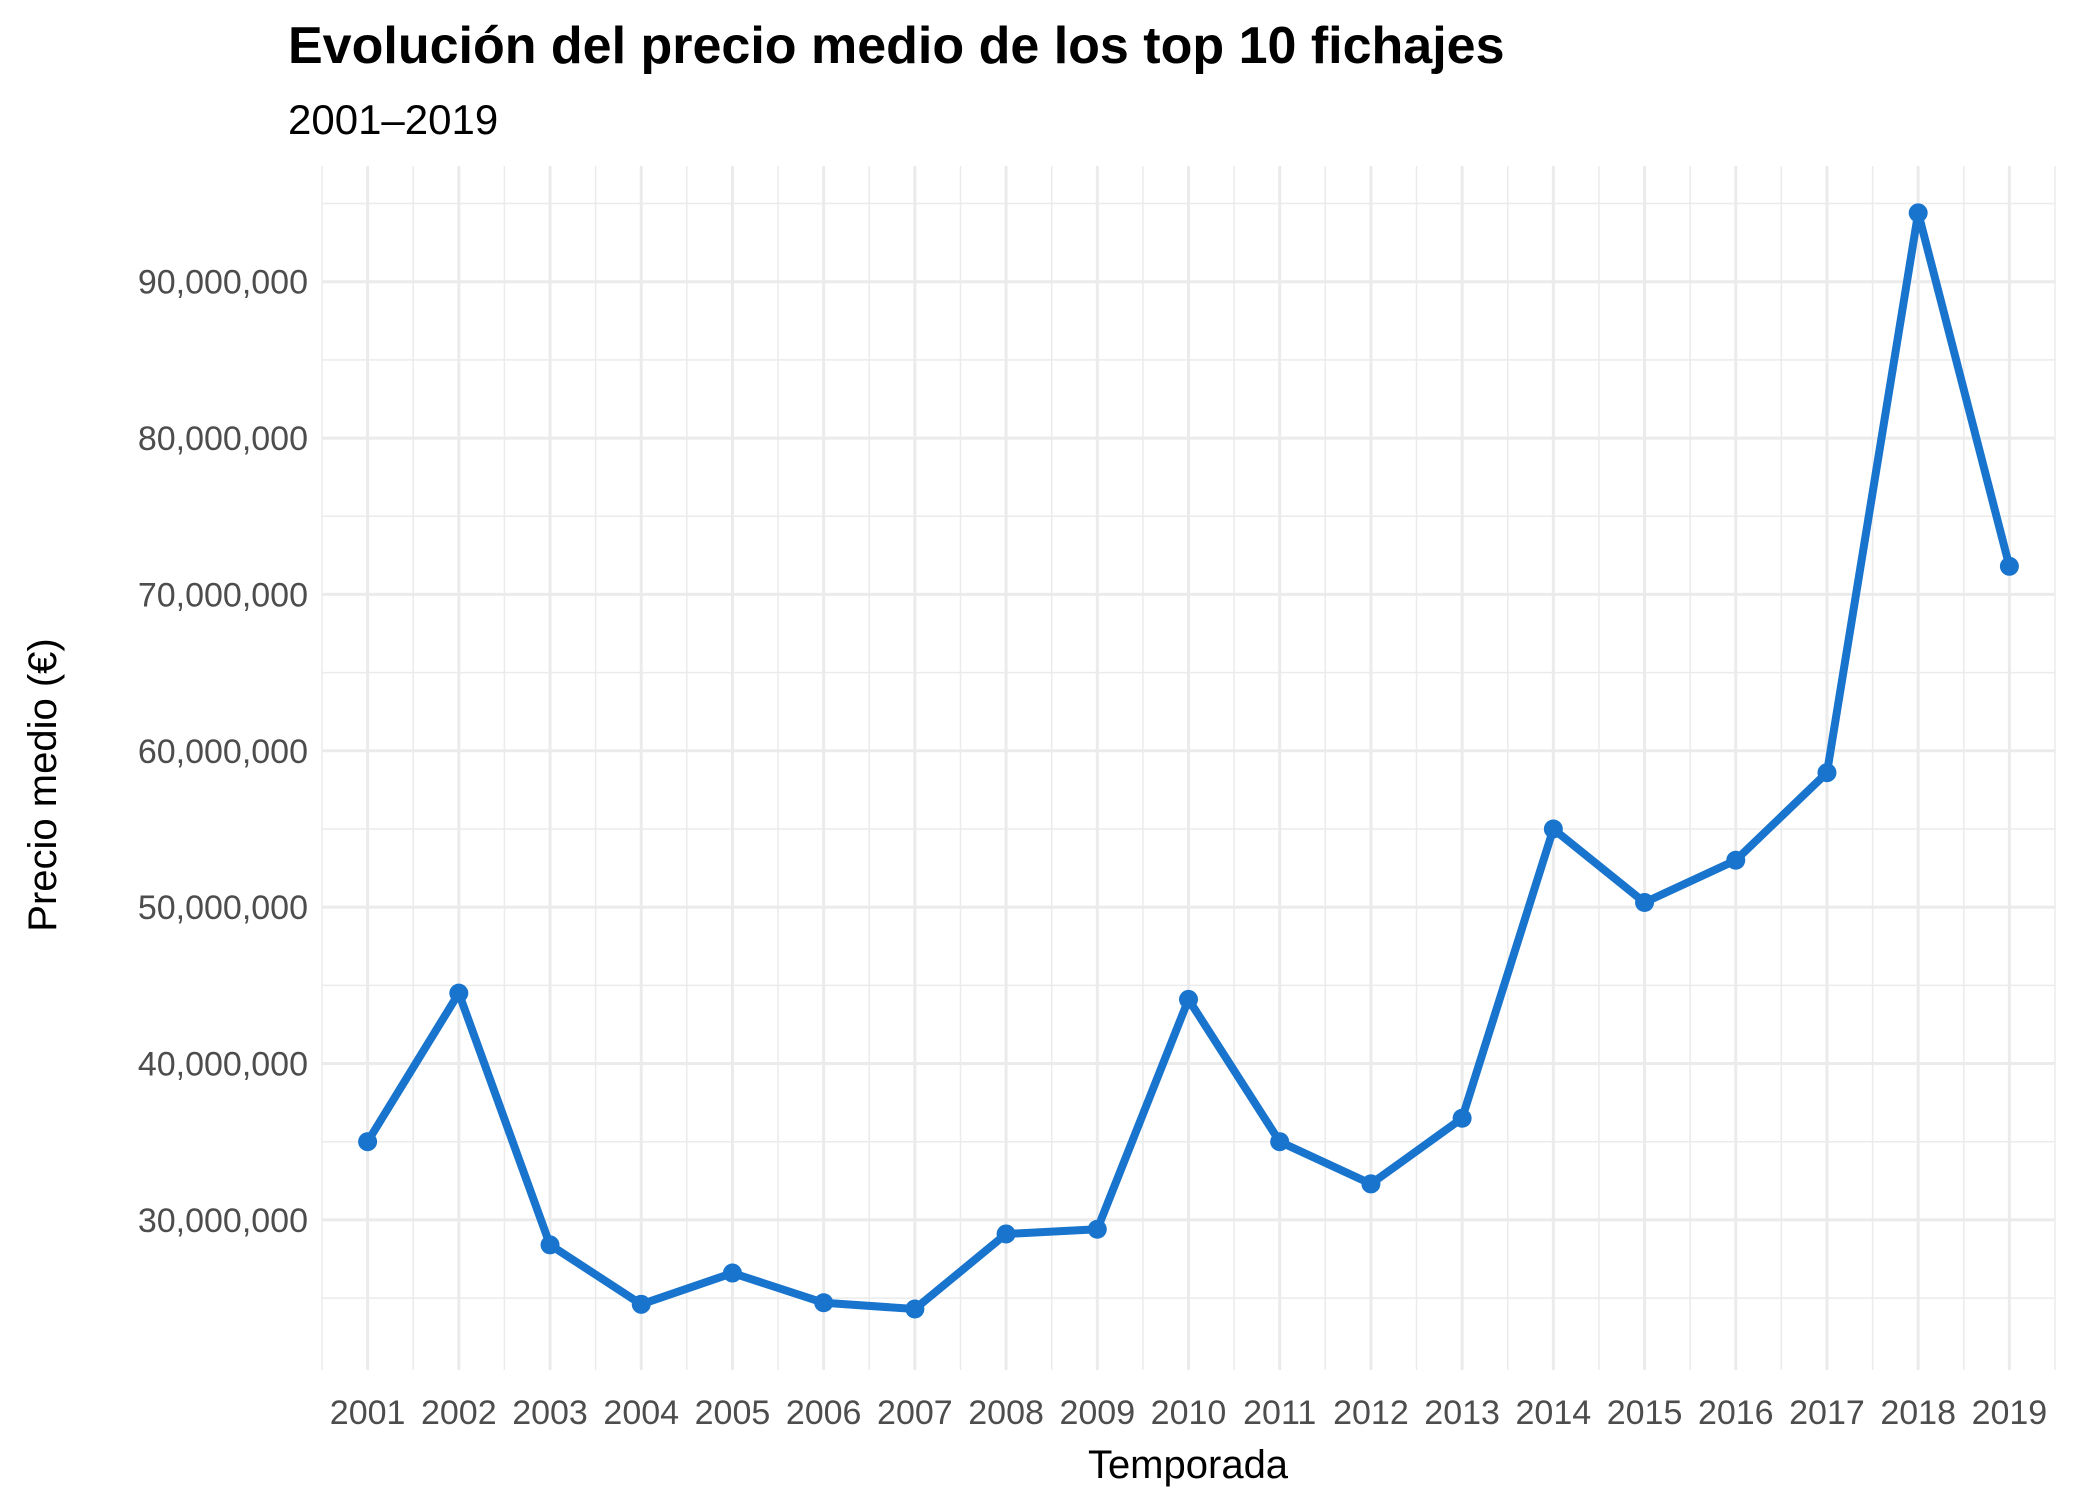 The width and height of the screenshot is (2100, 1500). Describe the element at coordinates (223, 283) in the screenshot. I see `y-tick-label: 90,000,000` at that location.